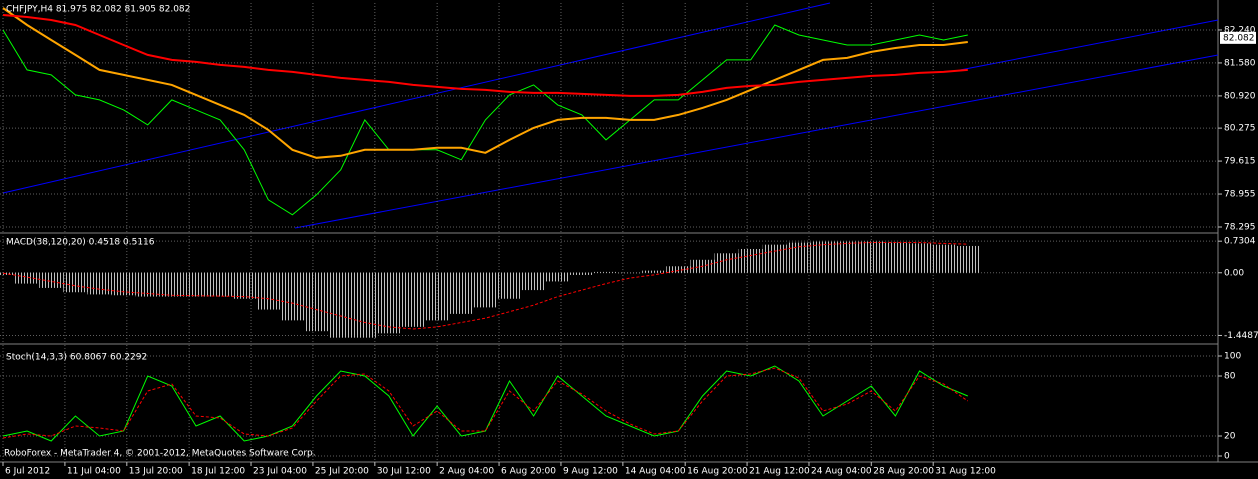  Describe the element at coordinates (404, 472) in the screenshot. I see `x-tick-label: 30 Jul 12:00` at that location.